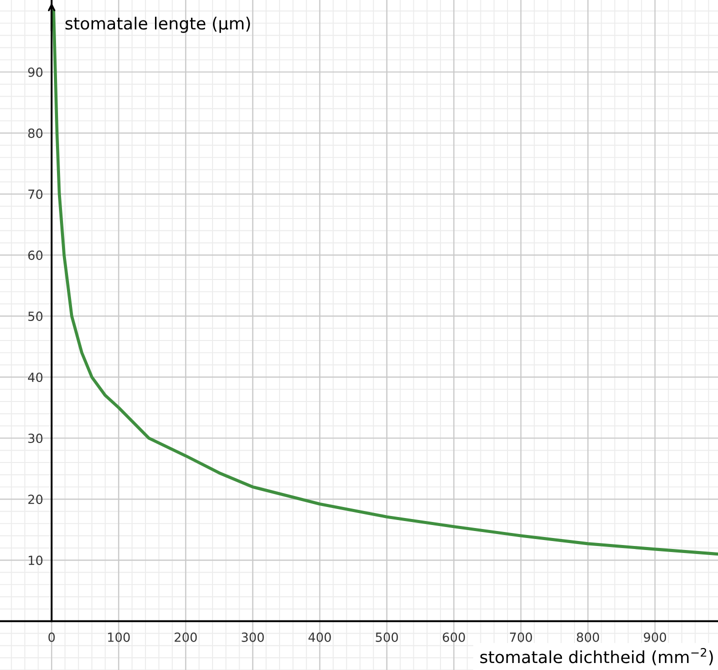 Image resolution: width=718 pixels, height=670 pixels. What do you see at coordinates (119, 637) in the screenshot?
I see `x-tick-label: 100` at bounding box center [119, 637].